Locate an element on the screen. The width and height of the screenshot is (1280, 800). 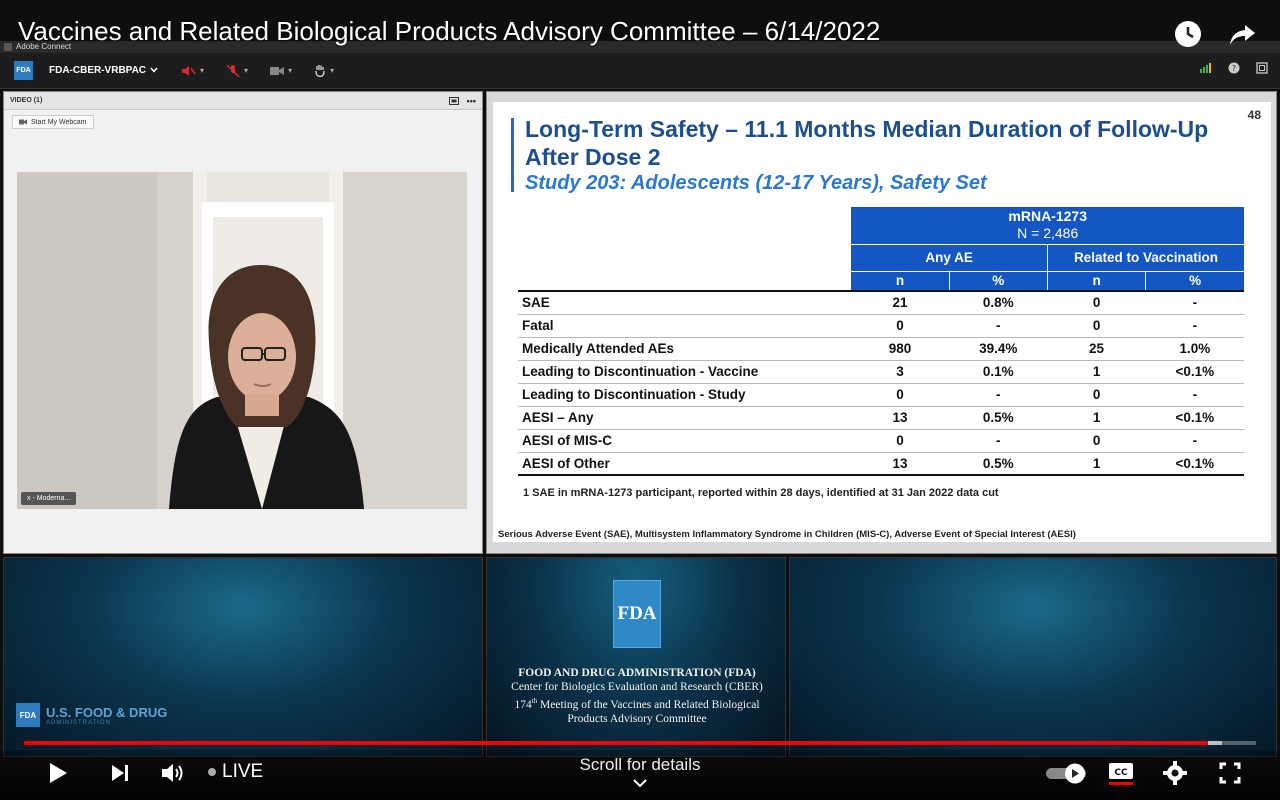
cell: 980 is located at coordinates (900, 349).